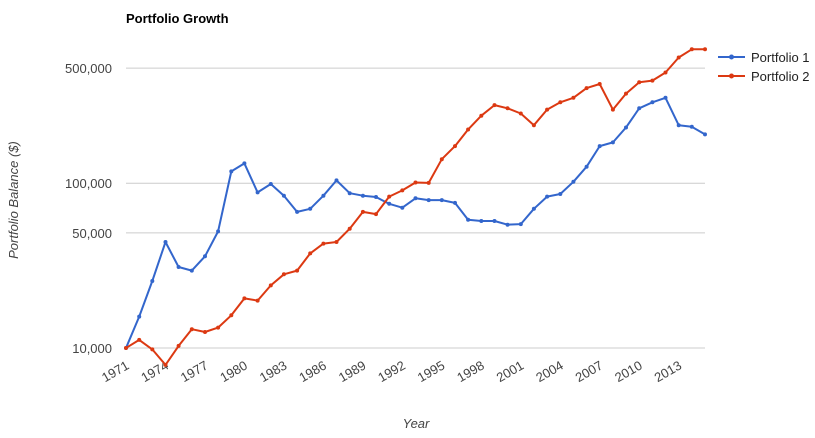 Image resolution: width=815 pixels, height=438 pixels. What do you see at coordinates (13, 200) in the screenshot?
I see `y-axis-title: Portfolio Balance ($)` at bounding box center [13, 200].